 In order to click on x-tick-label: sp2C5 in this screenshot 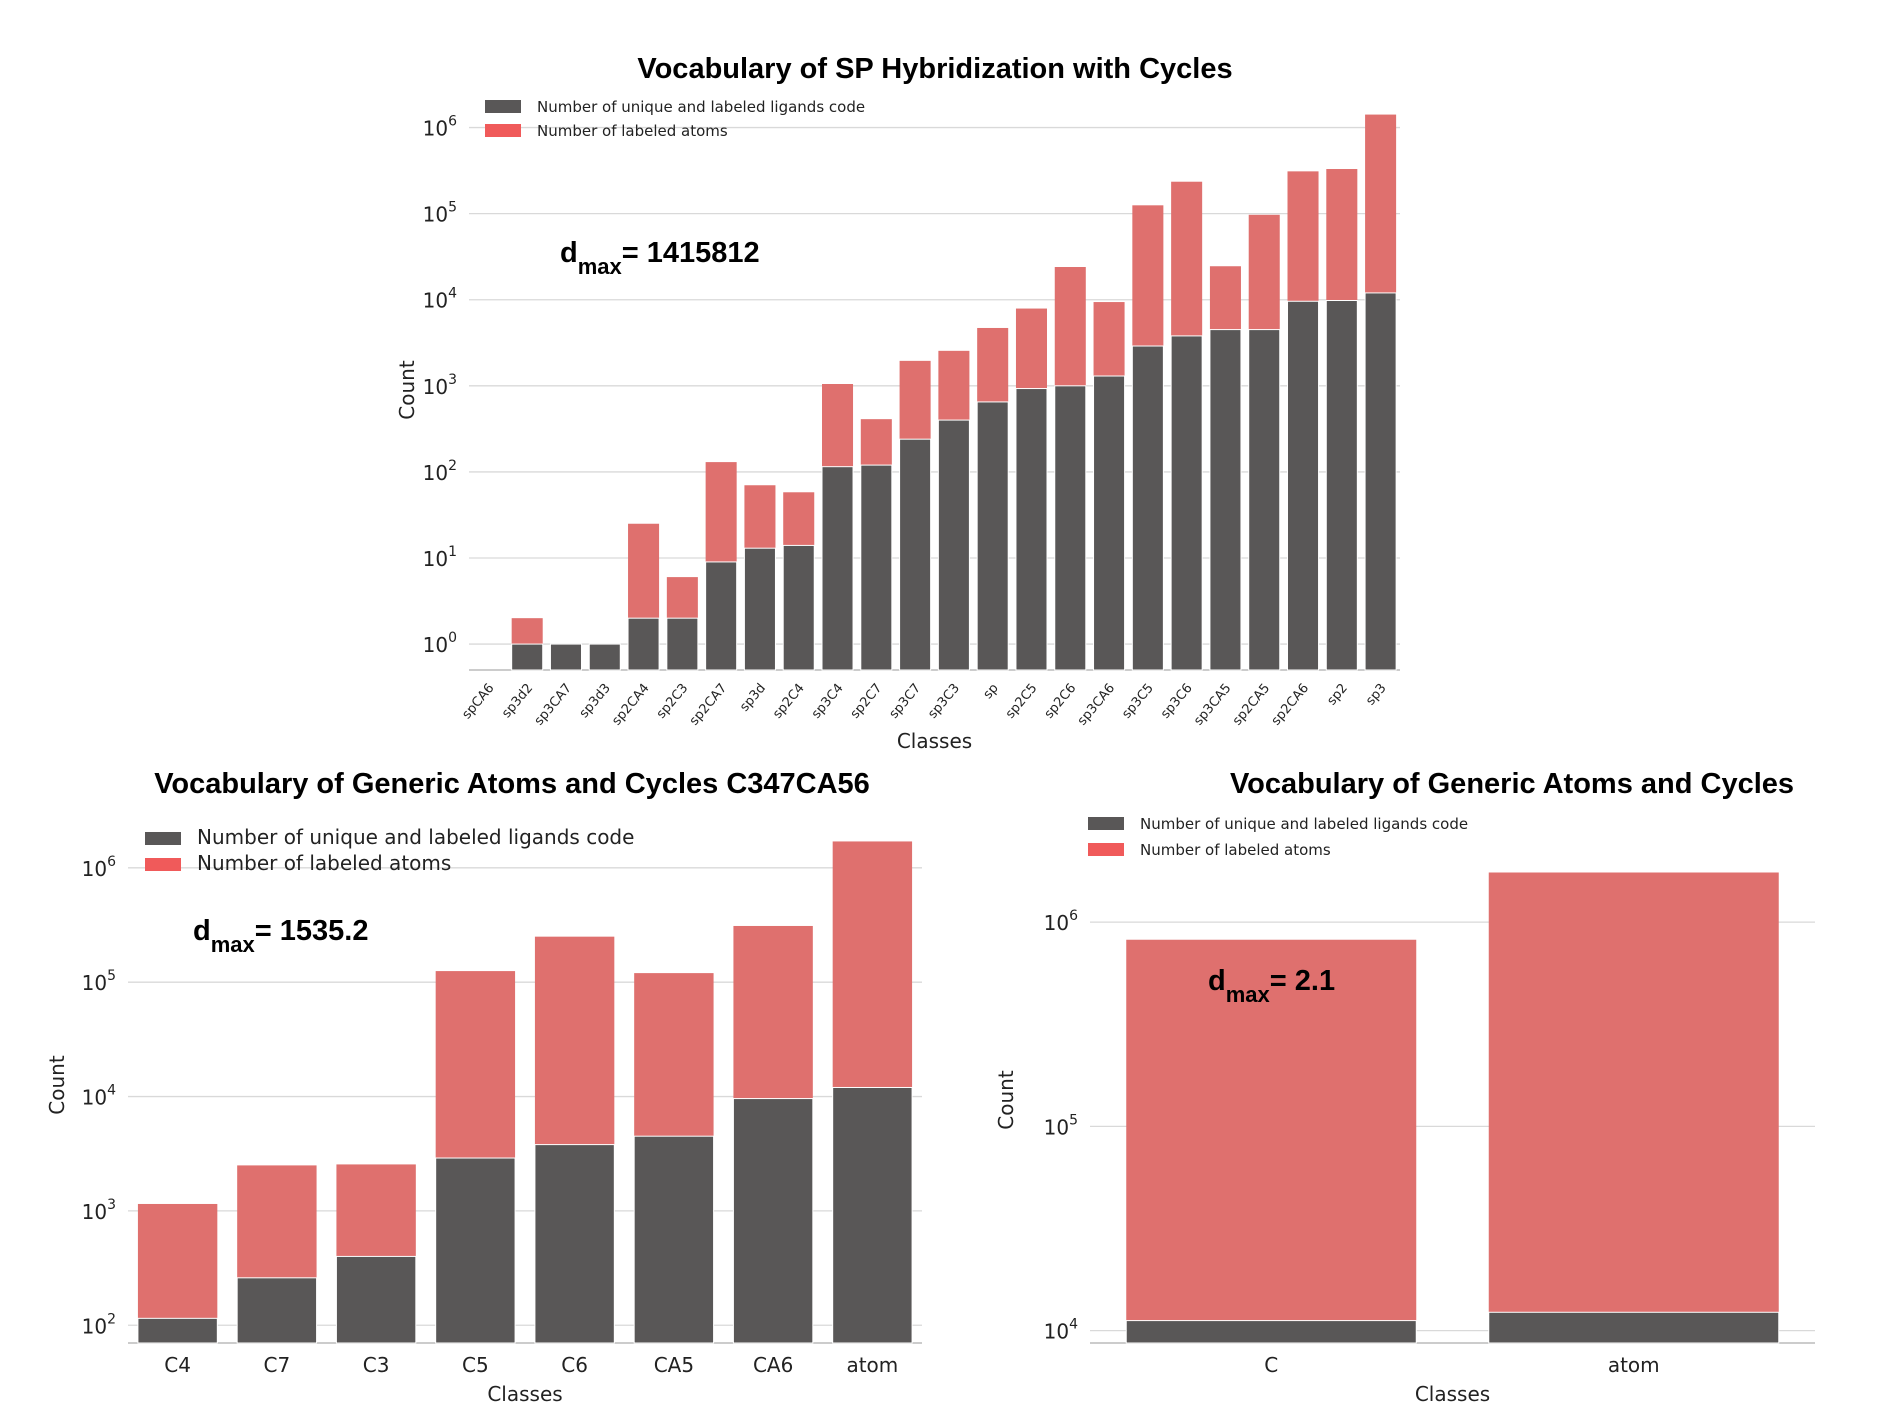, I will do `click(1022, 701)`.